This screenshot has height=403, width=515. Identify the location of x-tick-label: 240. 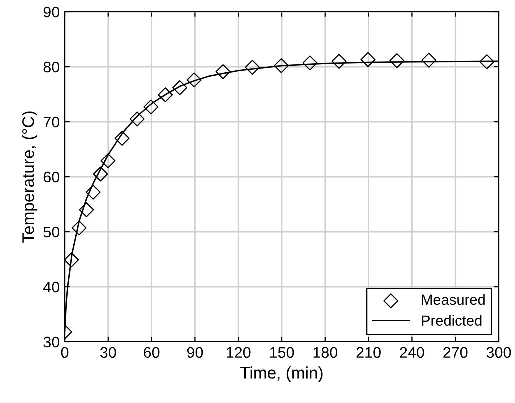
(412, 352).